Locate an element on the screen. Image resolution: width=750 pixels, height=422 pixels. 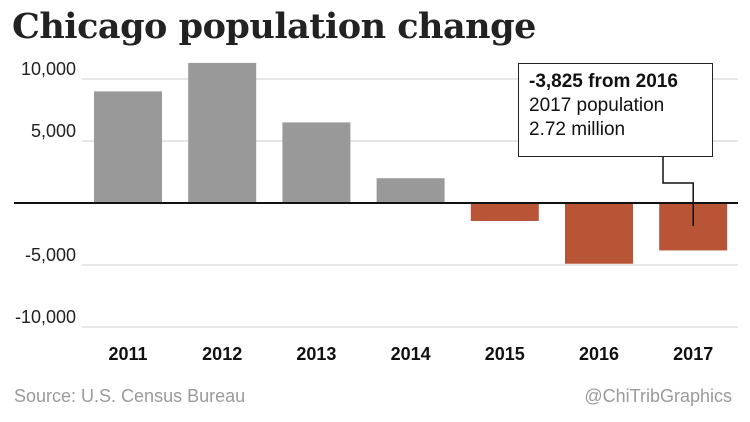
y-tick-label: 5,000 is located at coordinates (53, 131).